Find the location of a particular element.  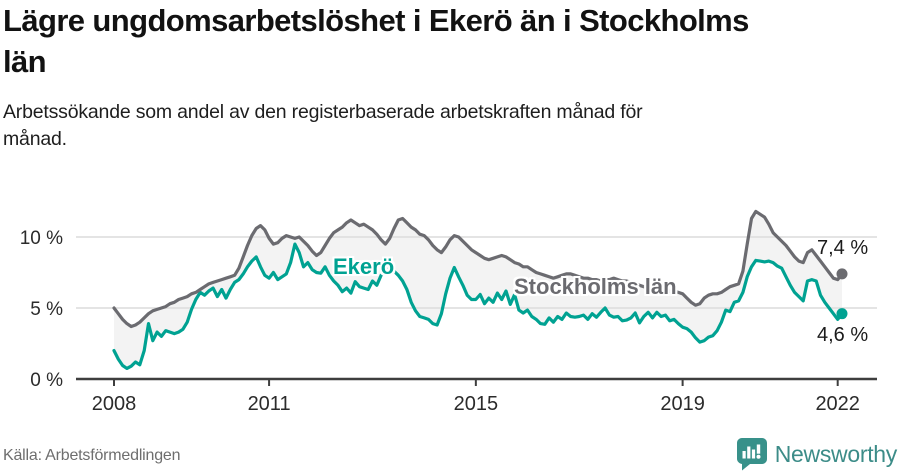

x-axis-label: 2015 is located at coordinates (476, 404).